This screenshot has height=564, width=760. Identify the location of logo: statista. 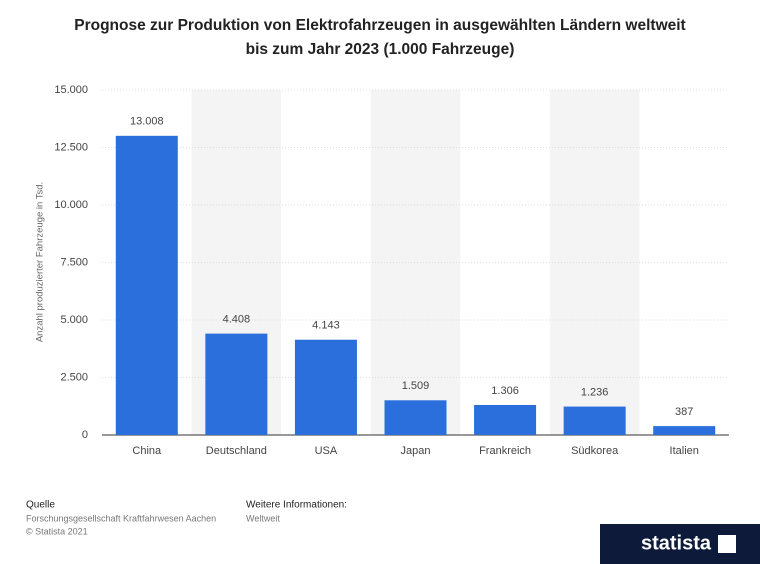
(676, 543).